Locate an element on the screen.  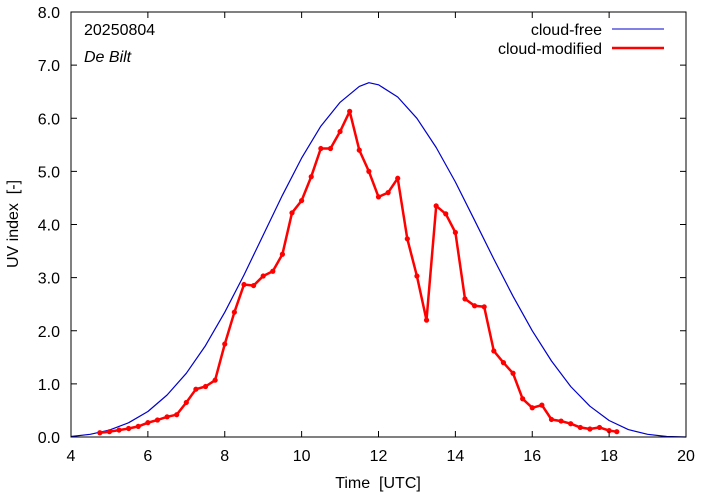
x-tick-label: 6 is located at coordinates (147, 456).